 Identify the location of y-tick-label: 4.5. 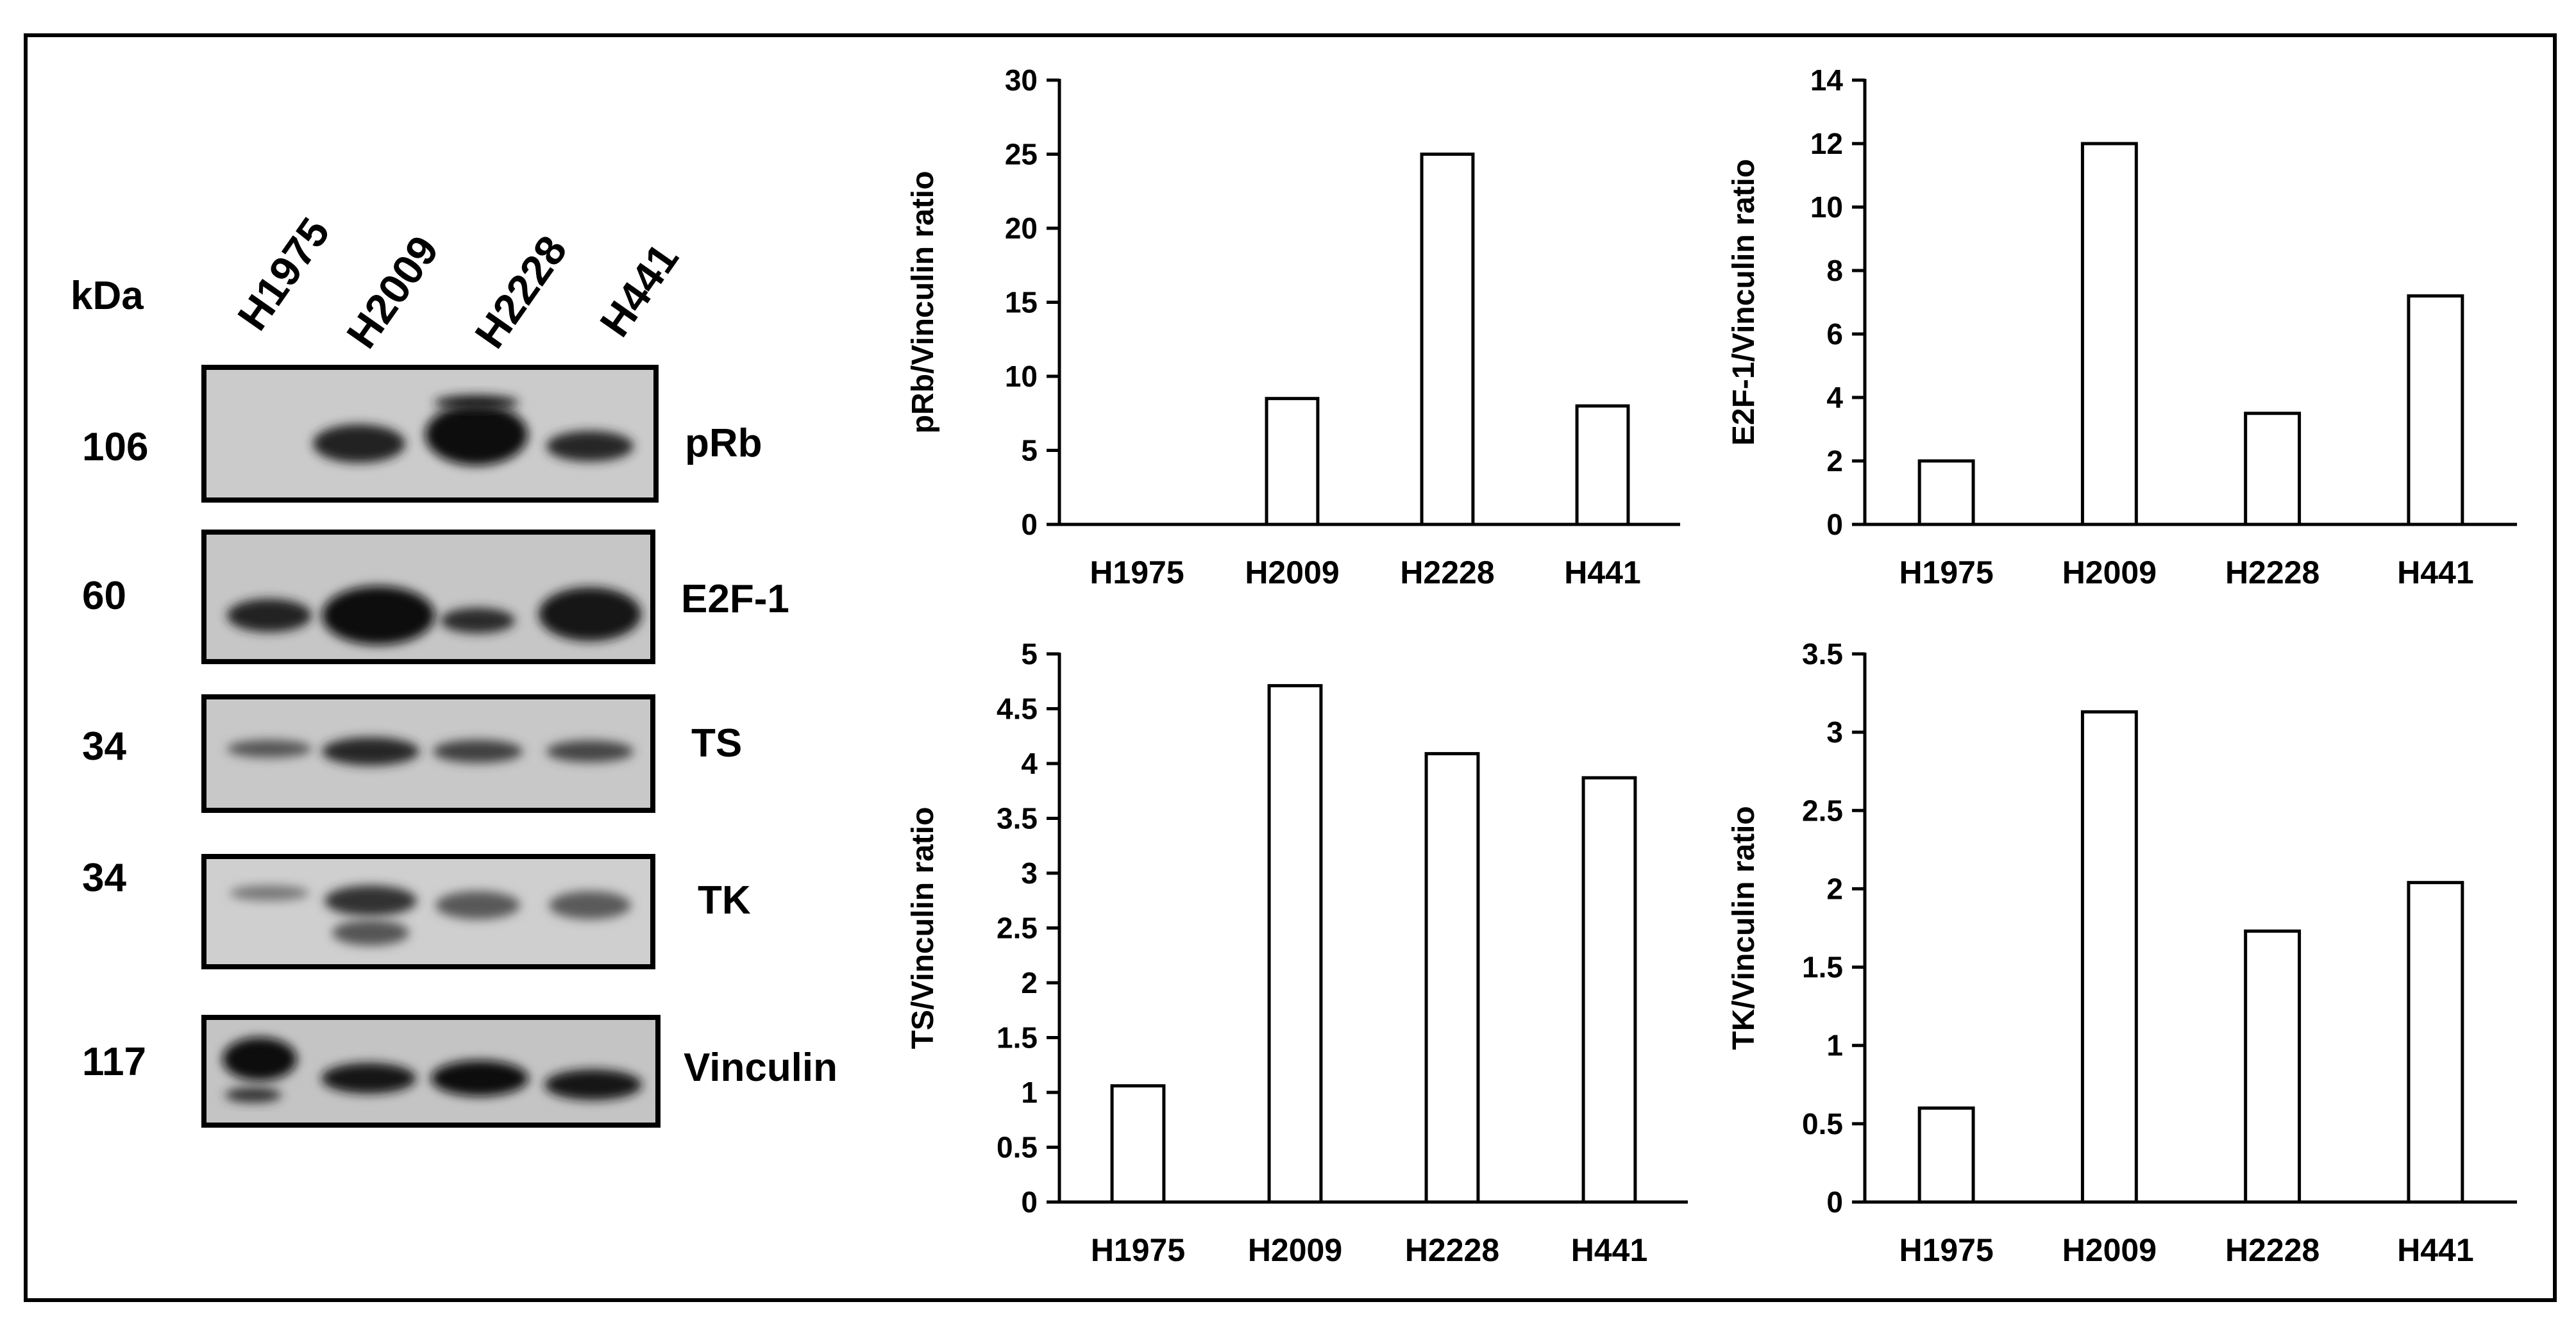
(1017, 709).